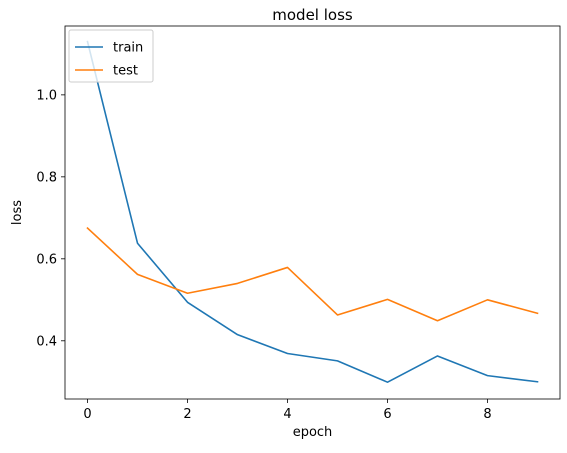 The width and height of the screenshot is (567, 453). I want to click on y-tick-label: 0.6, so click(46, 259).